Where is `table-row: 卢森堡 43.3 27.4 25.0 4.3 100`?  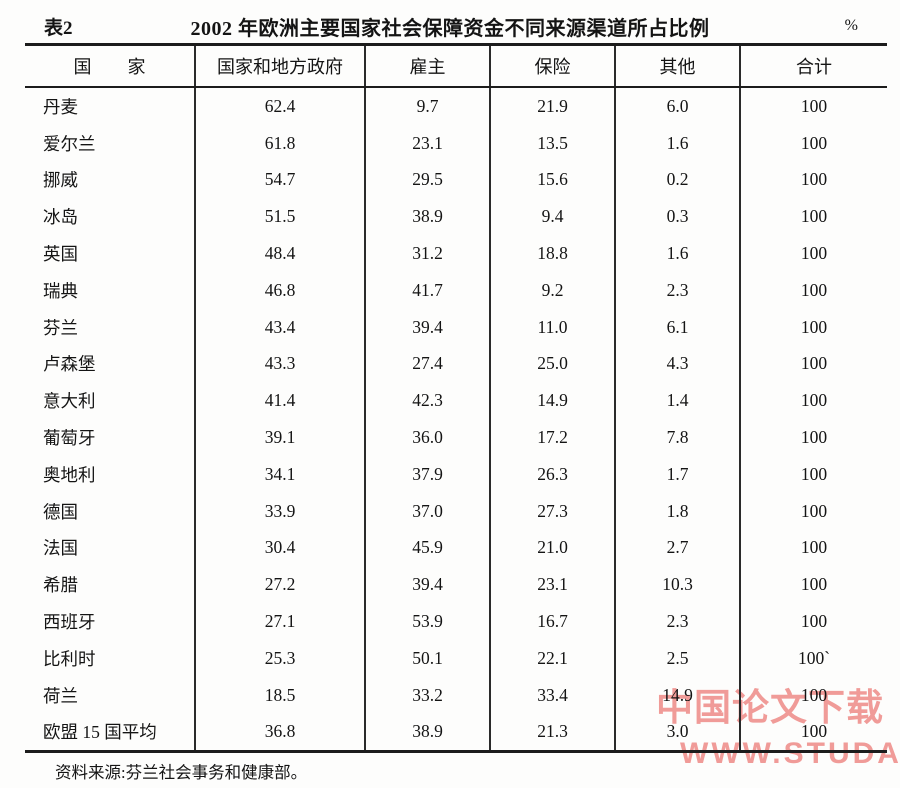
table-row: 卢森堡 43.3 27.4 25.0 4.3 100 is located at coordinates (456, 364).